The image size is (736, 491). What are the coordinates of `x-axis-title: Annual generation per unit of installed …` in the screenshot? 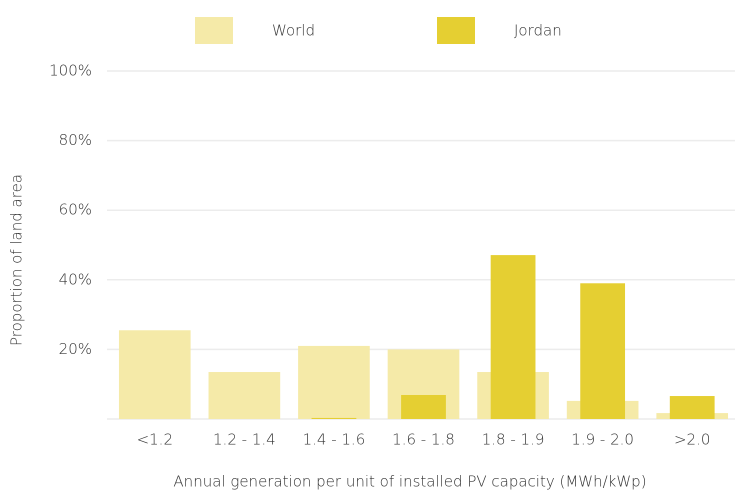 It's located at (409, 482).